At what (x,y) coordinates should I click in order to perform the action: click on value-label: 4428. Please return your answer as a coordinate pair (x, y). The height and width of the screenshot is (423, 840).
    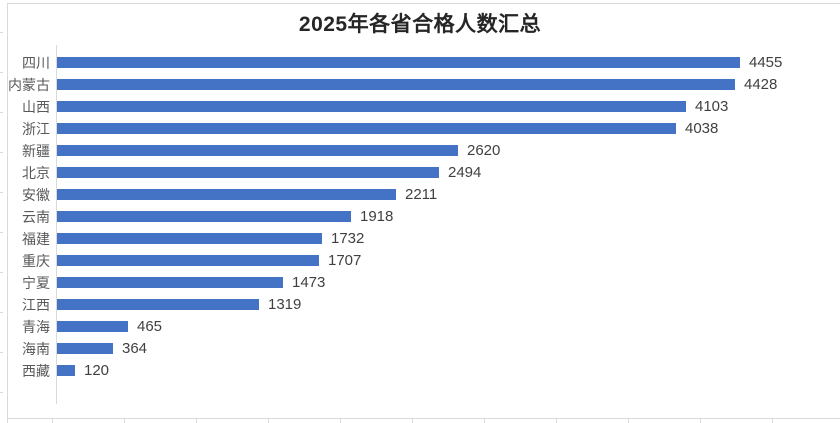
    Looking at the image, I should click on (761, 84).